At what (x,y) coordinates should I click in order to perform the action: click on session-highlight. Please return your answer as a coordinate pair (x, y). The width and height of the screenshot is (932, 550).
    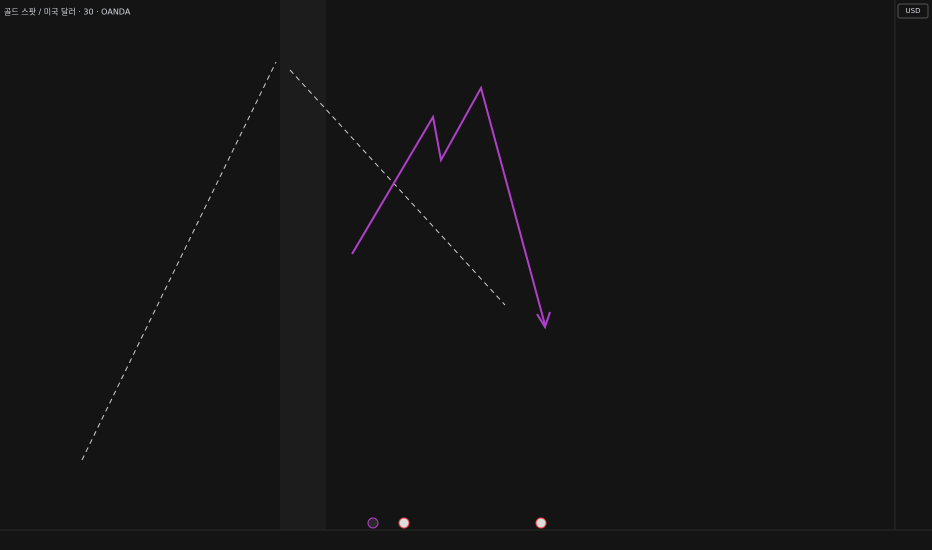
    Looking at the image, I should click on (303, 265).